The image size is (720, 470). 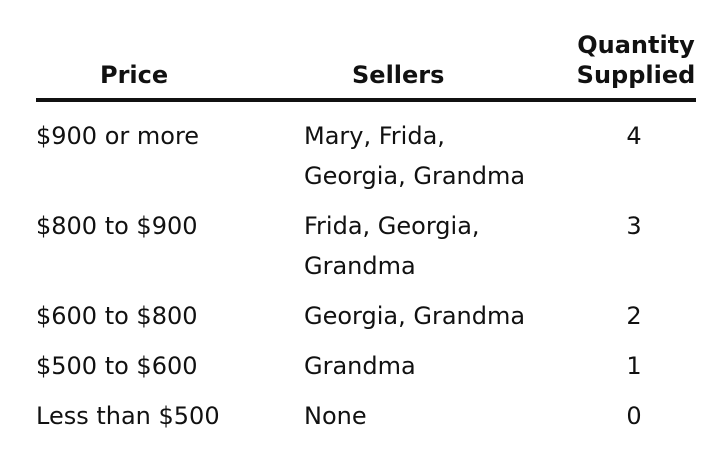 What do you see at coordinates (636, 45) in the screenshot?
I see `quantity-header-line-1: Quantity` at bounding box center [636, 45].